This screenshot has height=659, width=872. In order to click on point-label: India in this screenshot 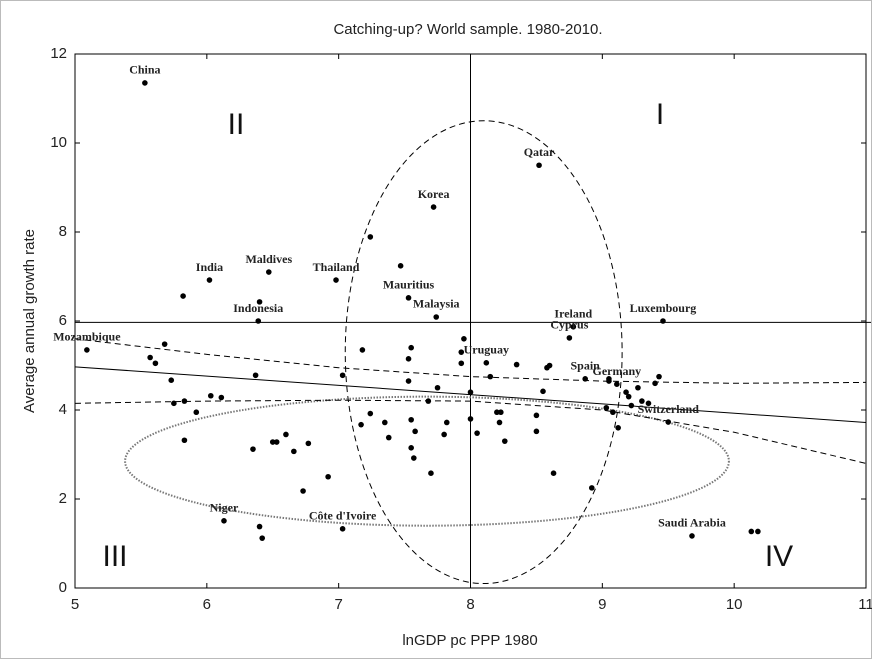, I will do `click(209, 267)`.